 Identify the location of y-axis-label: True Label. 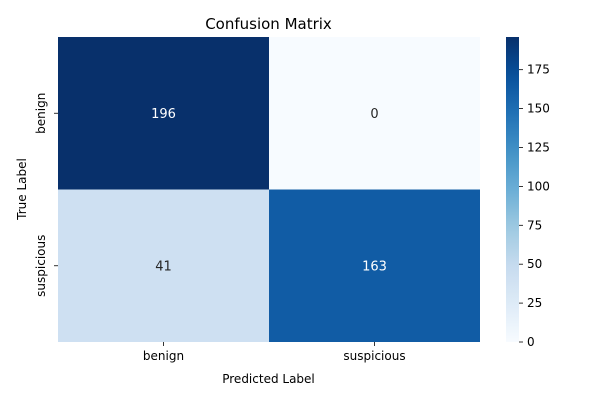
(22, 189).